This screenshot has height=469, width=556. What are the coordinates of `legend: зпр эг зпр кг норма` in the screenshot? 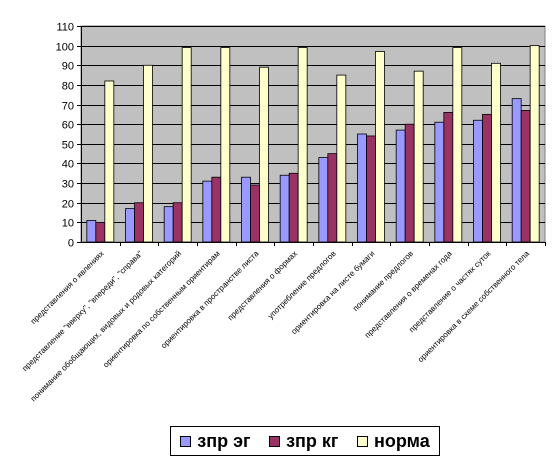 It's located at (305, 441).